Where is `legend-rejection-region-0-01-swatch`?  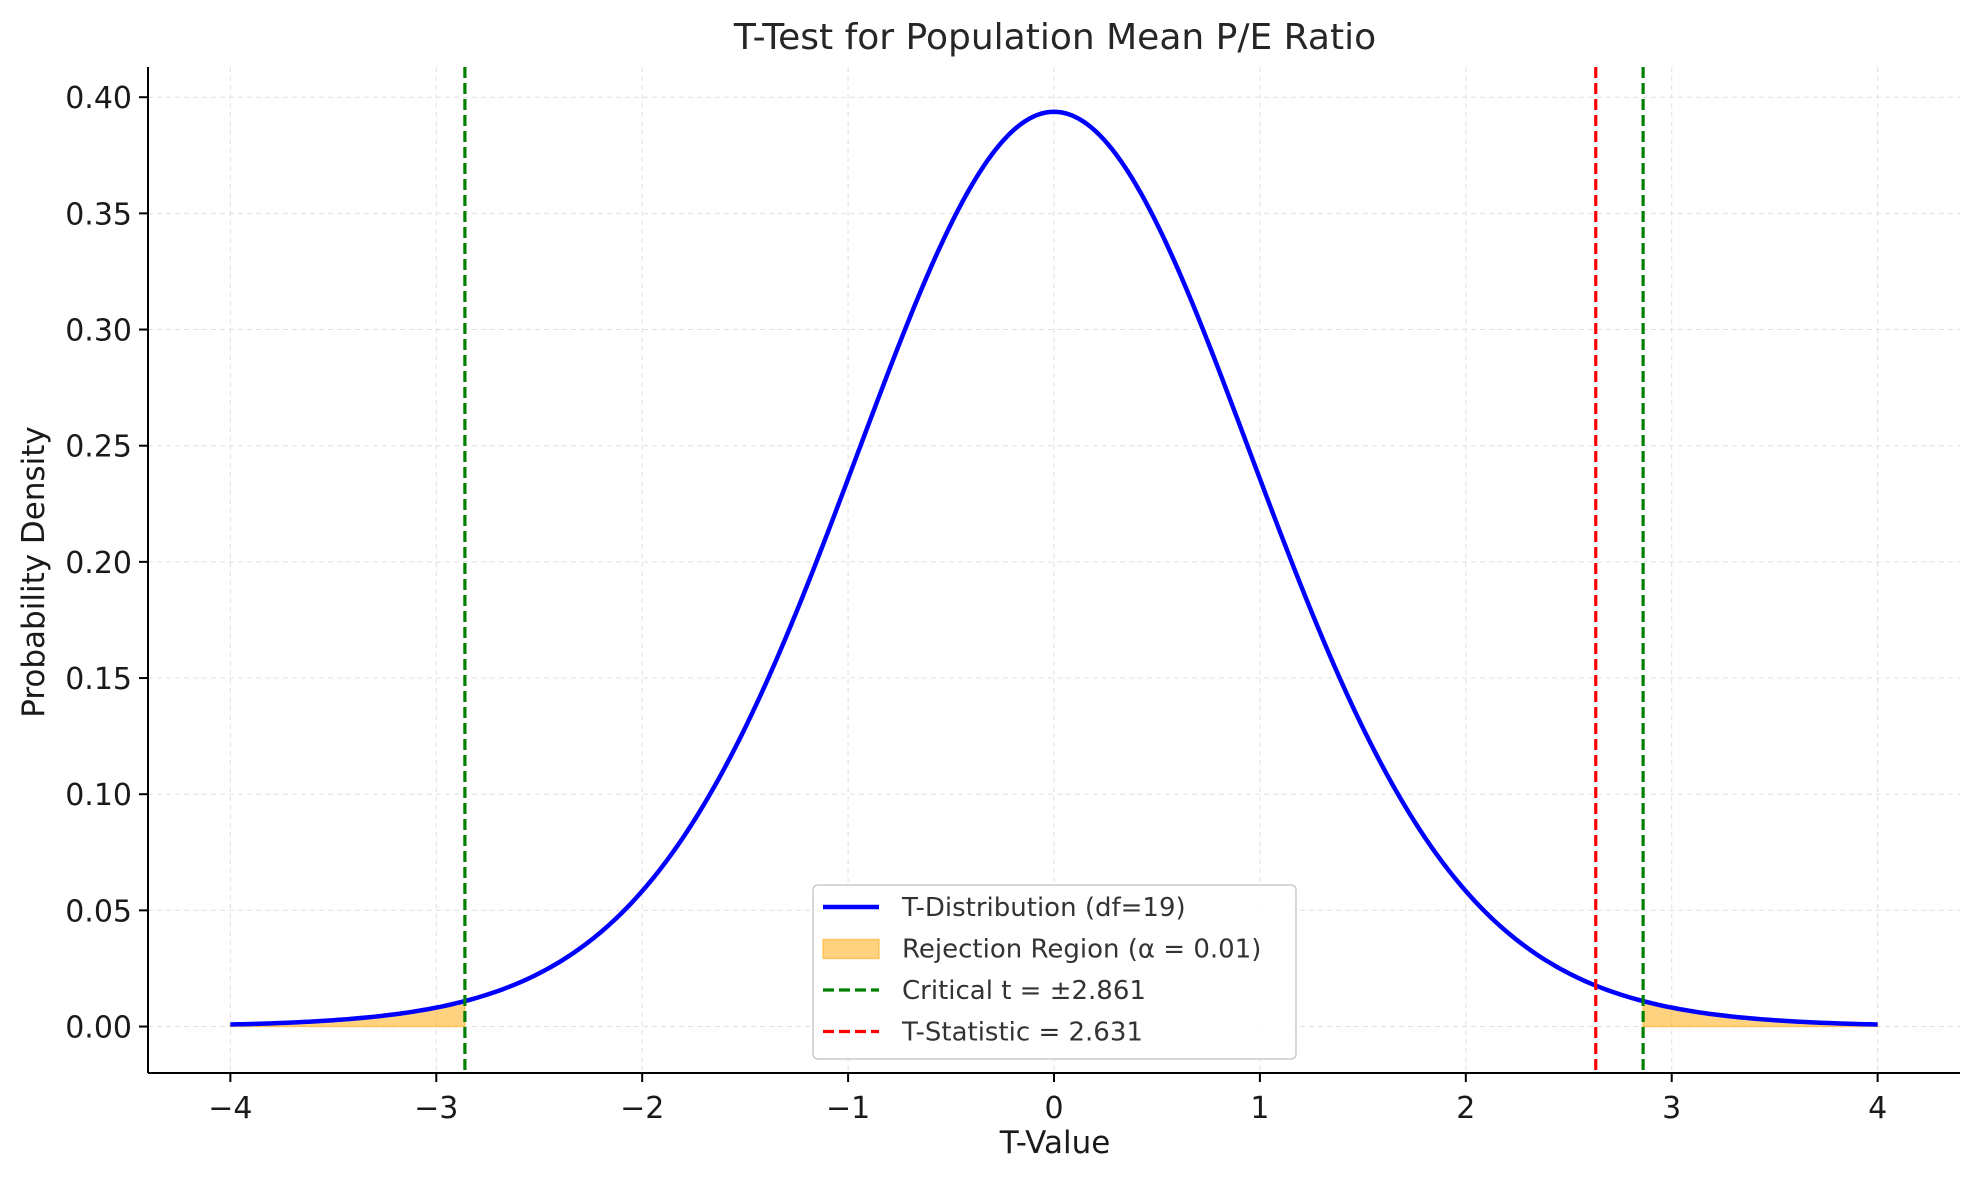
legend-rejection-region-0-01-swatch is located at coordinates (851, 949).